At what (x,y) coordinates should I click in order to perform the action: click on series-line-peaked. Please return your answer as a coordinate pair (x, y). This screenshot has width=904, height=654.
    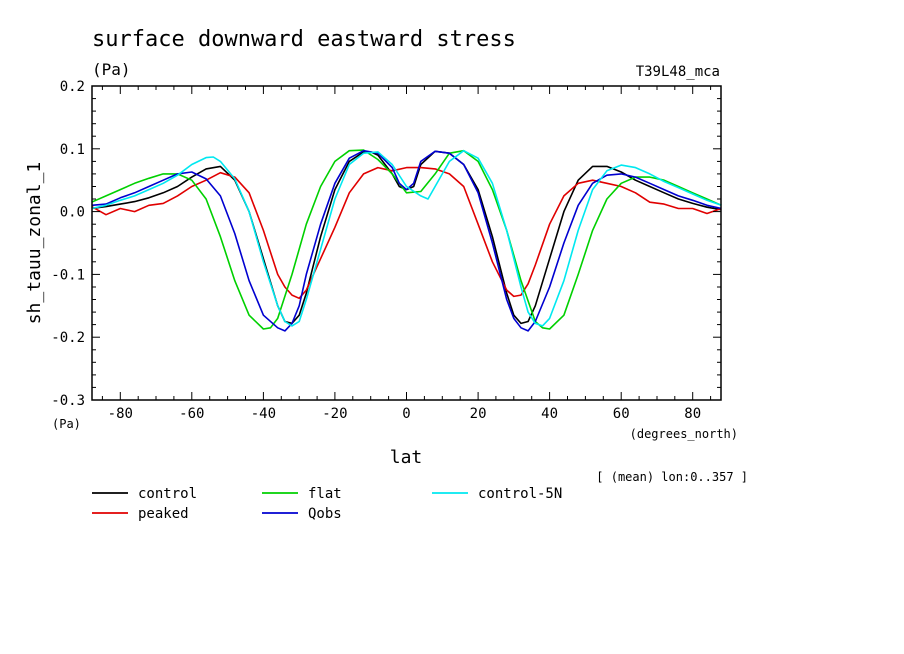
    Looking at the image, I should click on (406, 233).